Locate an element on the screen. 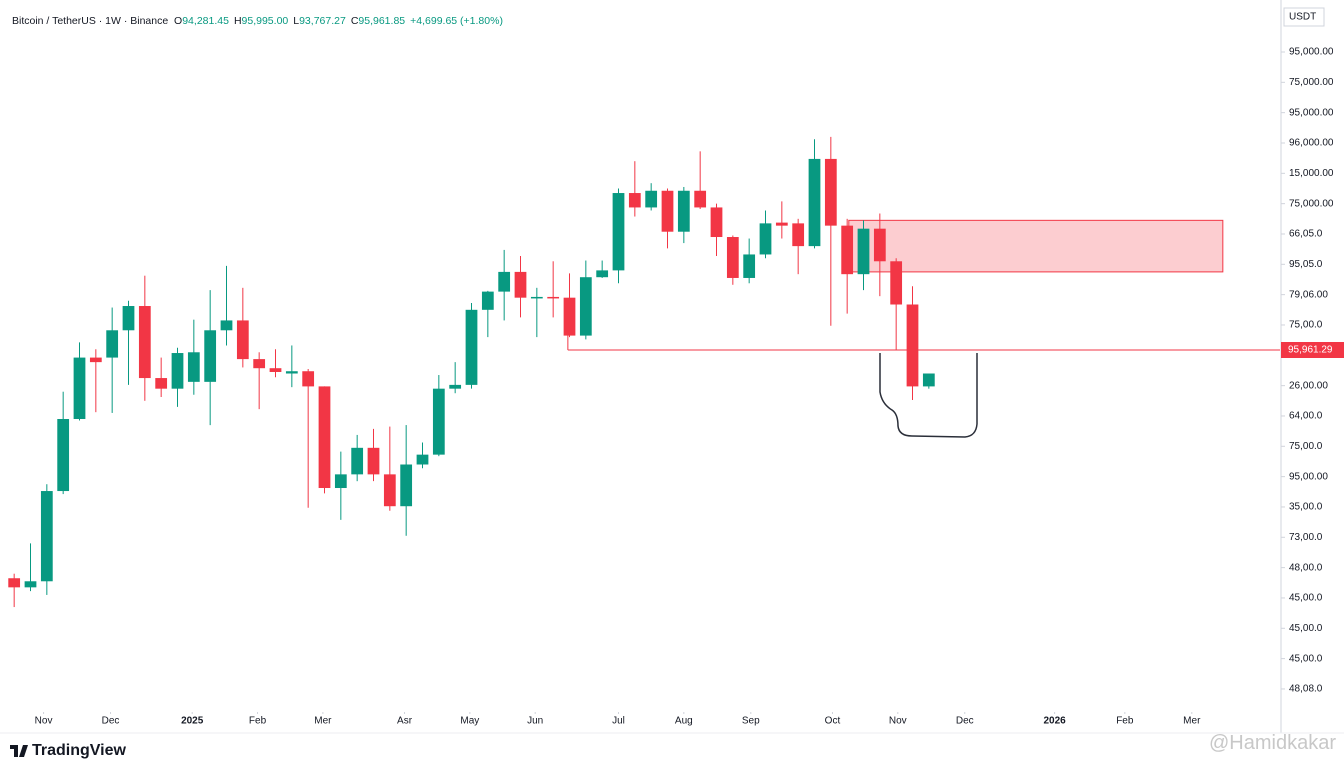 This screenshot has width=1344, height=768. ohlc-value: 95,961.85 is located at coordinates (382, 21).